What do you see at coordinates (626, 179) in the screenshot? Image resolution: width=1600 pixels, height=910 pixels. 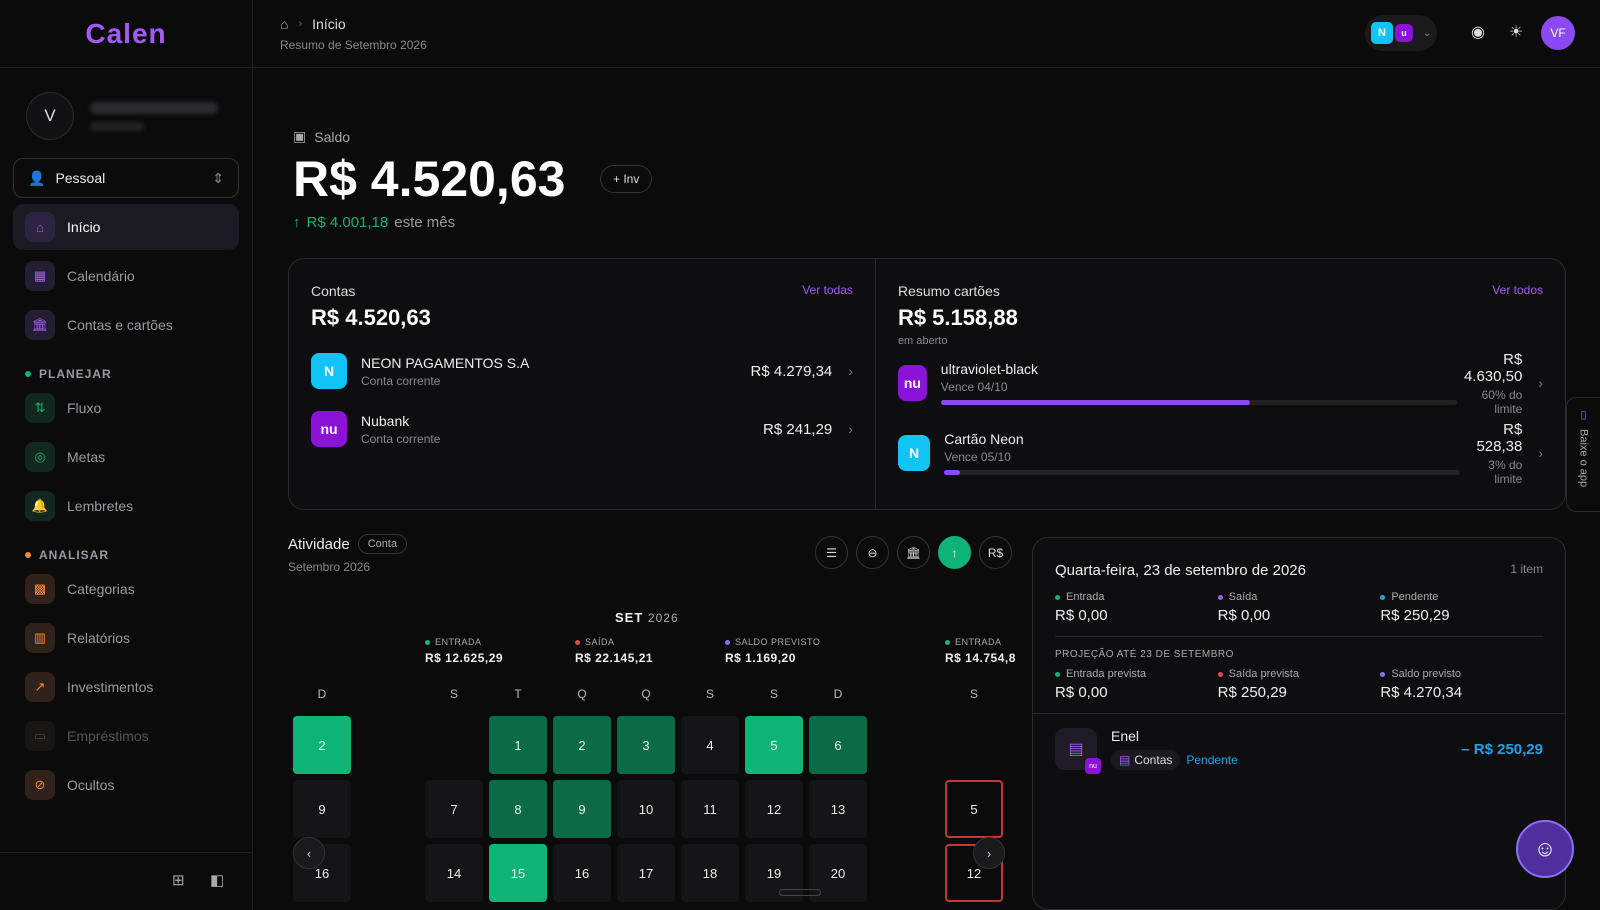 I see `add-investment-button: + Inv` at bounding box center [626, 179].